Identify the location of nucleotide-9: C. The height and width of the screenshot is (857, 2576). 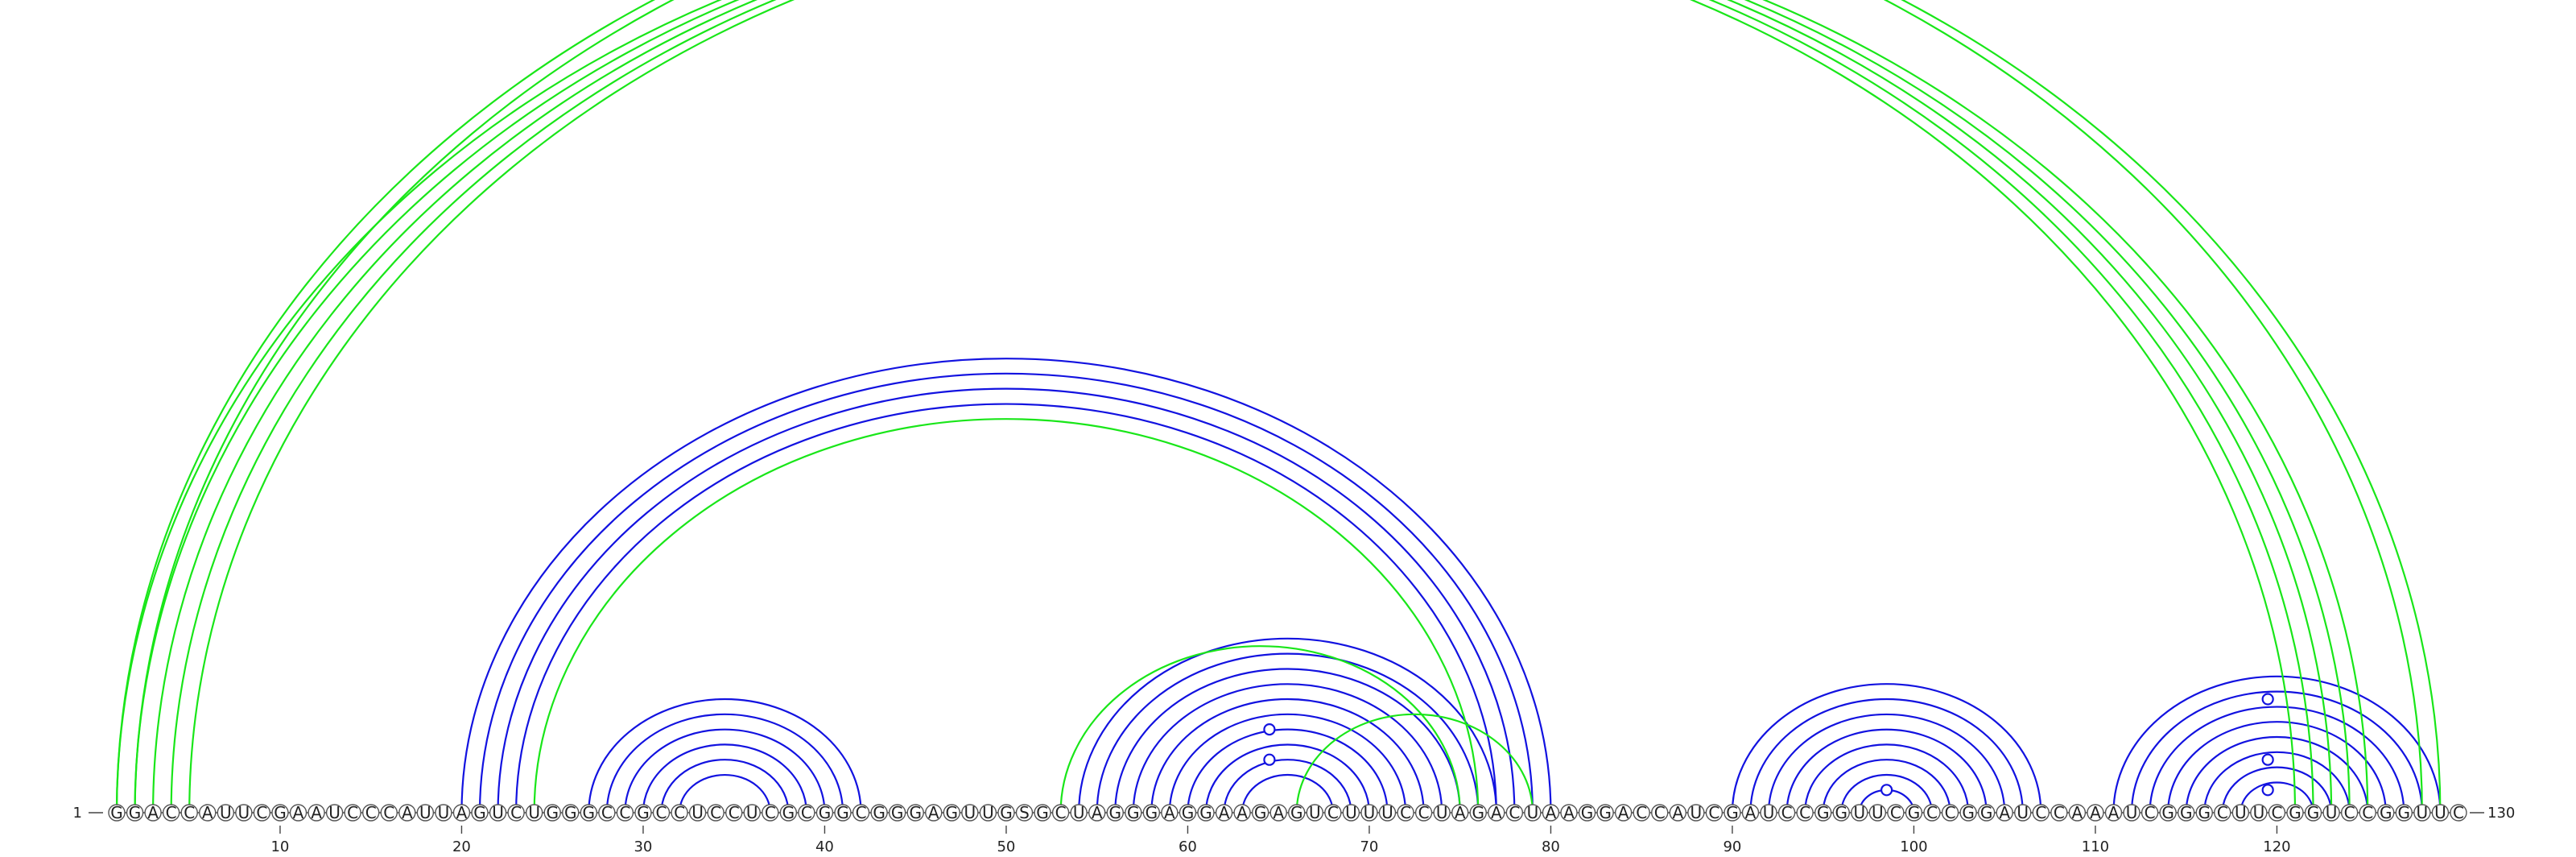
(262, 812).